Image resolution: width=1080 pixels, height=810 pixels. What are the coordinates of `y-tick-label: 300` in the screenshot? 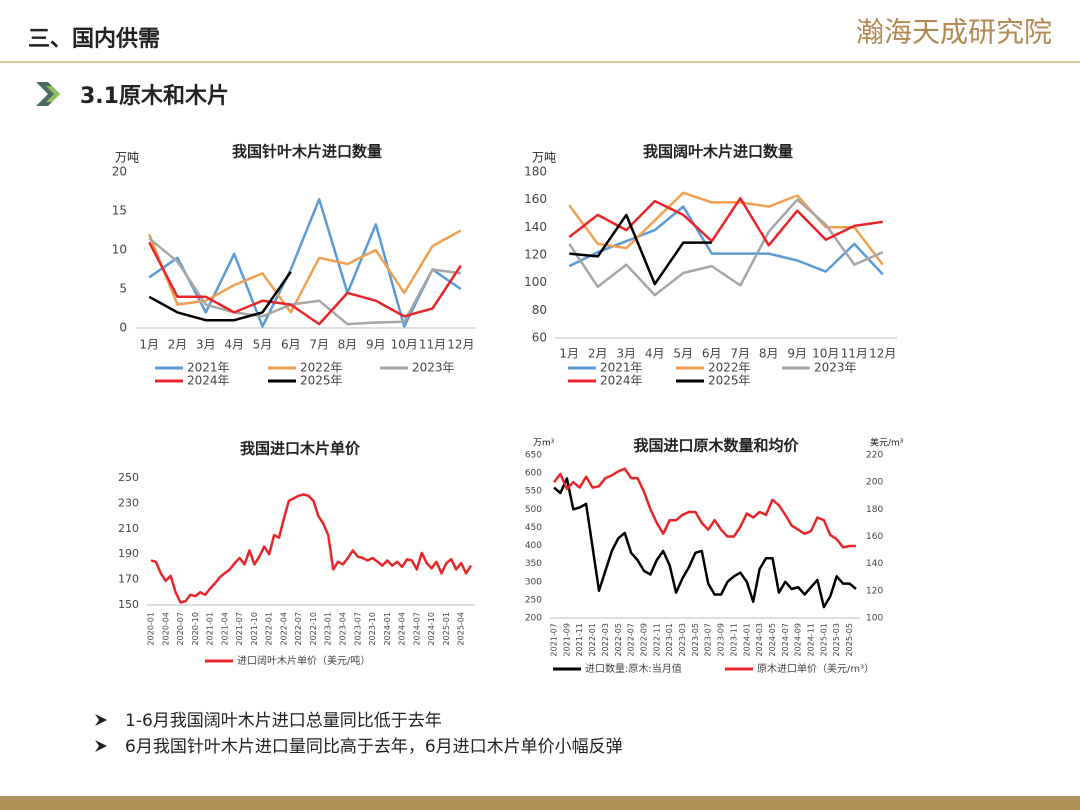 It's located at (533, 582).